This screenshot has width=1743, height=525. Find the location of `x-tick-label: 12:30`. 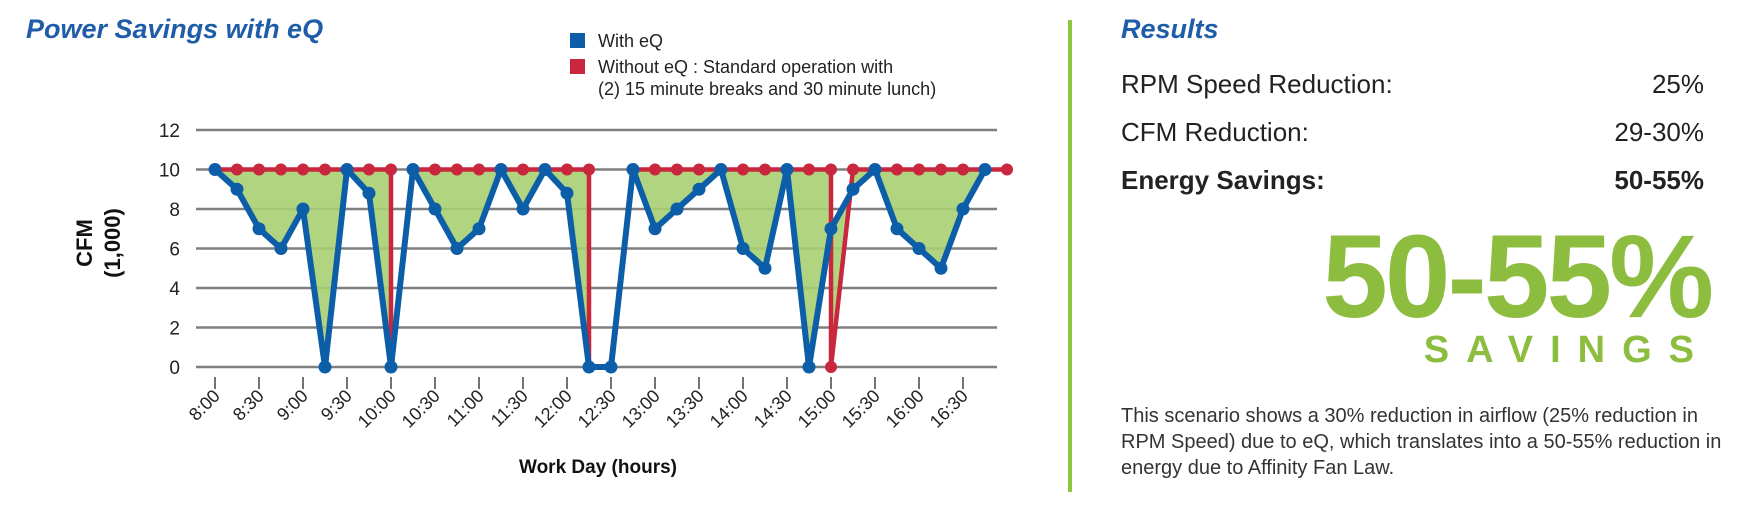

x-tick-label: 12:30 is located at coordinates (597, 409).